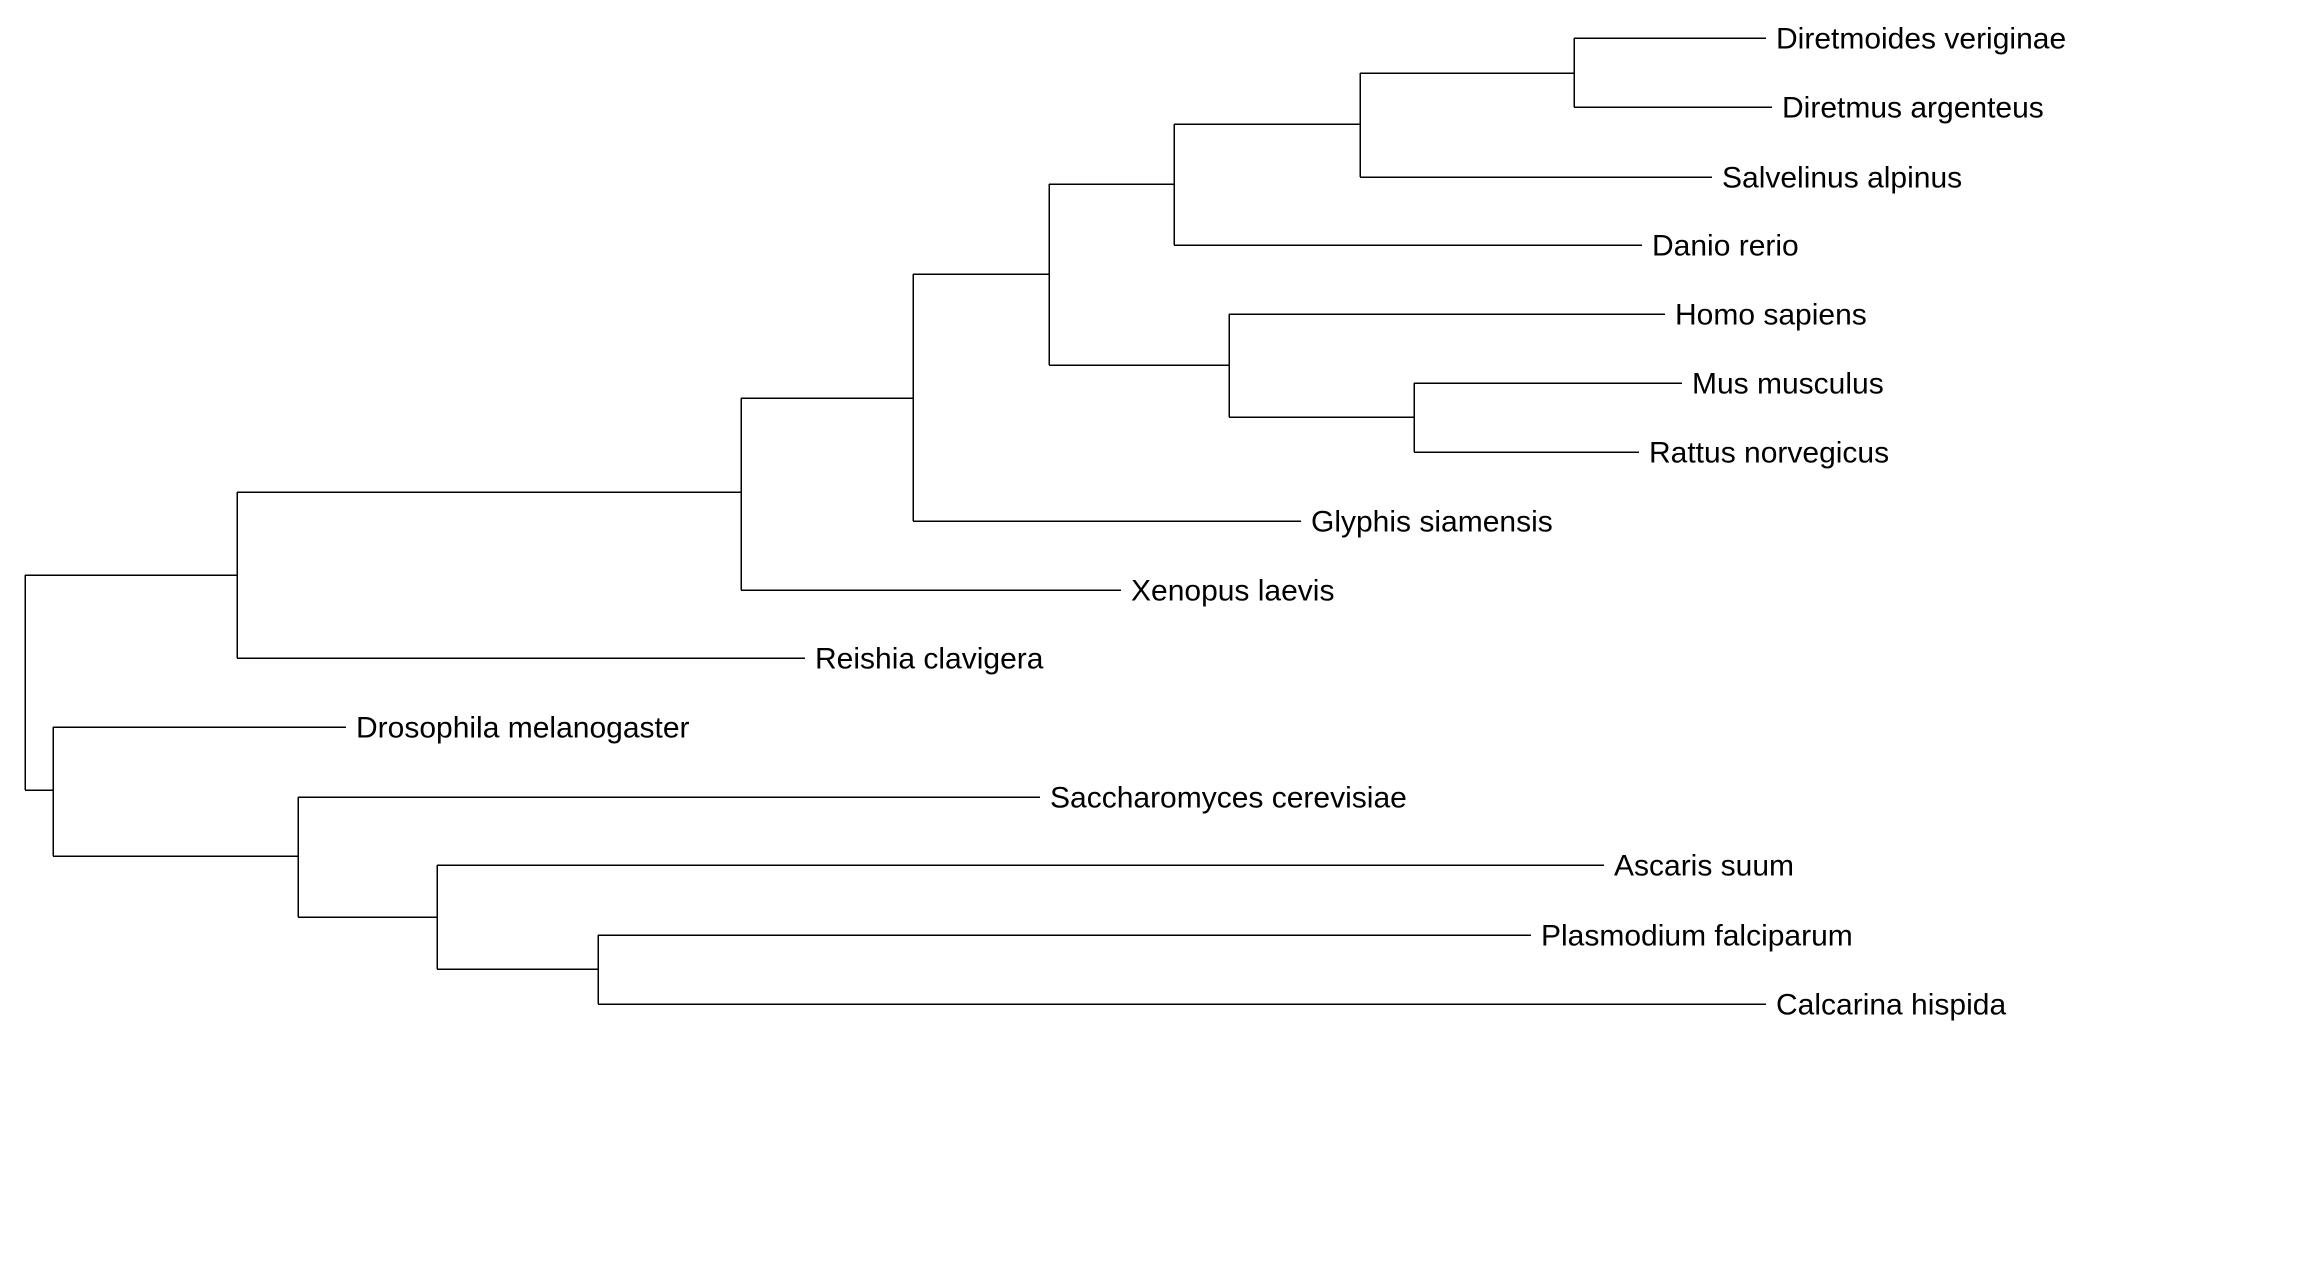 Image resolution: width=2319 pixels, height=1264 pixels. Describe the element at coordinates (1228, 798) in the screenshot. I see `tip-label-saccharomyces-cerevisiae: Saccharomyces cerevisiae` at that location.